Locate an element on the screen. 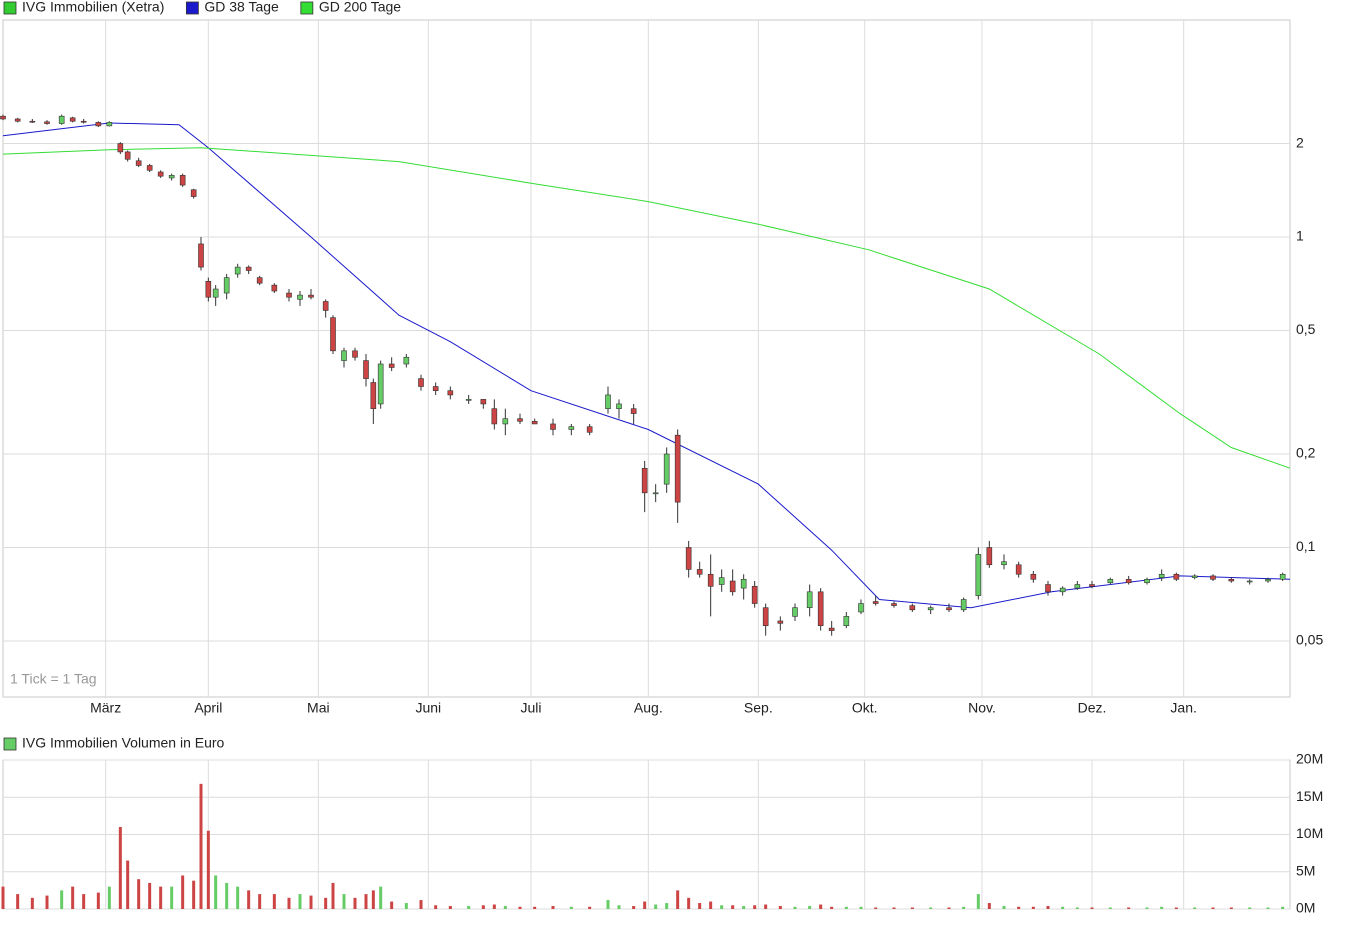 This screenshot has height=927, width=1361. y-tick-label: 5M is located at coordinates (1305, 870).